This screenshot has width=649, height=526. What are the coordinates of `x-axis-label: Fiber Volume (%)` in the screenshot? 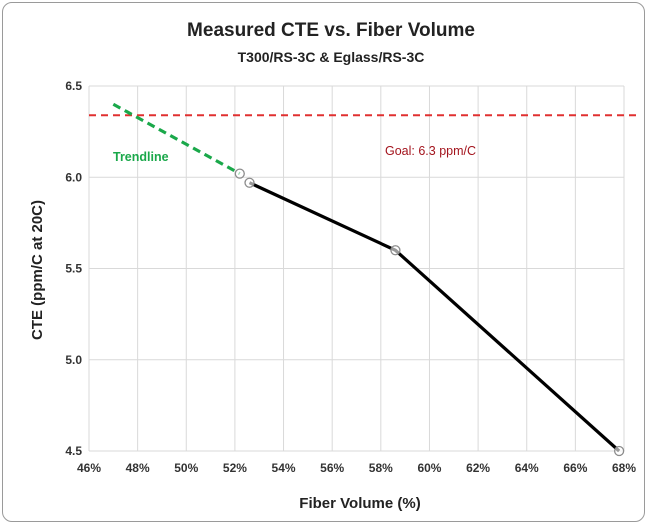 It's located at (359, 503).